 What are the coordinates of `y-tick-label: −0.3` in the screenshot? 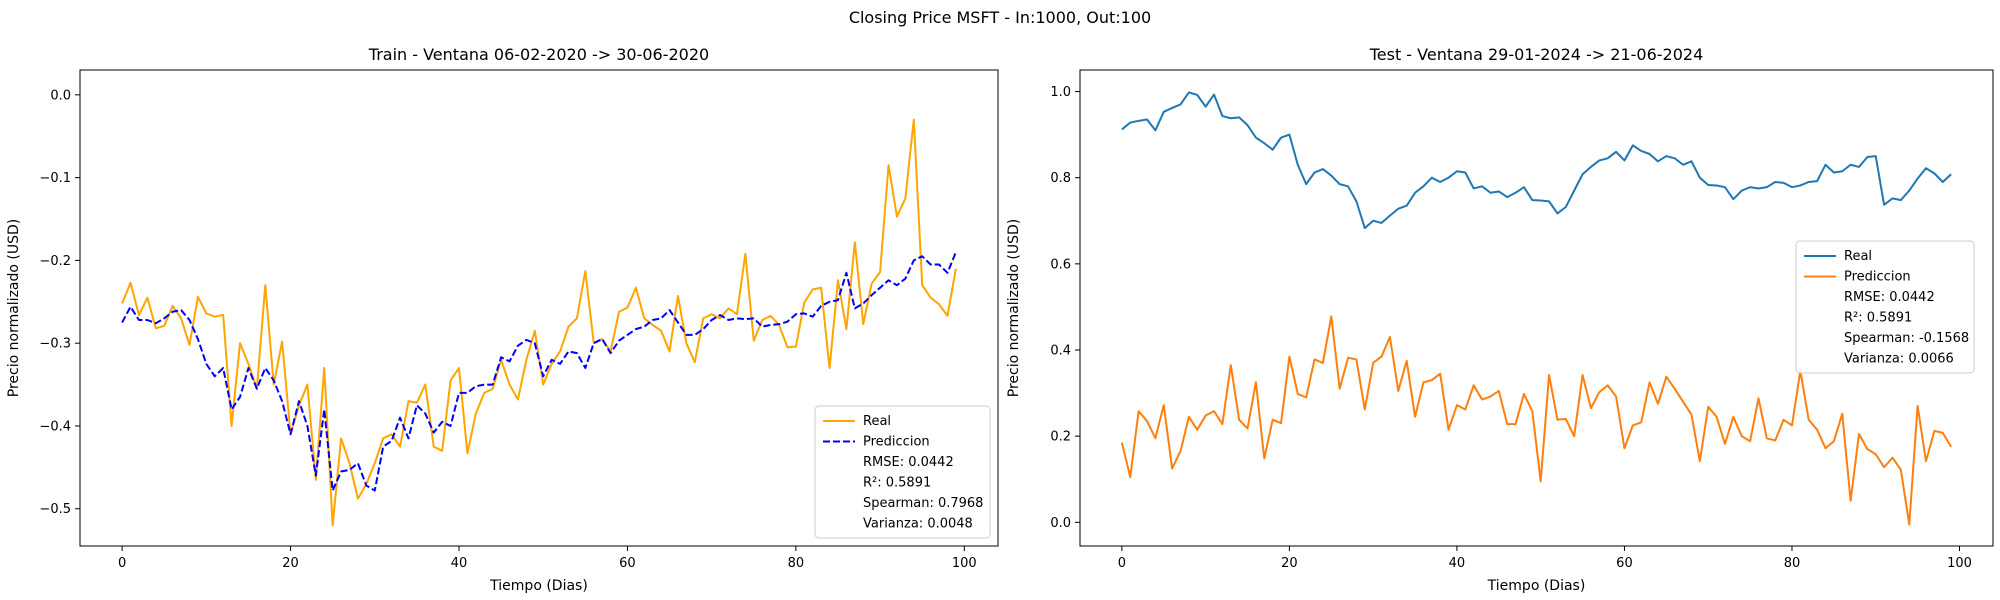 It's located at (55, 344).